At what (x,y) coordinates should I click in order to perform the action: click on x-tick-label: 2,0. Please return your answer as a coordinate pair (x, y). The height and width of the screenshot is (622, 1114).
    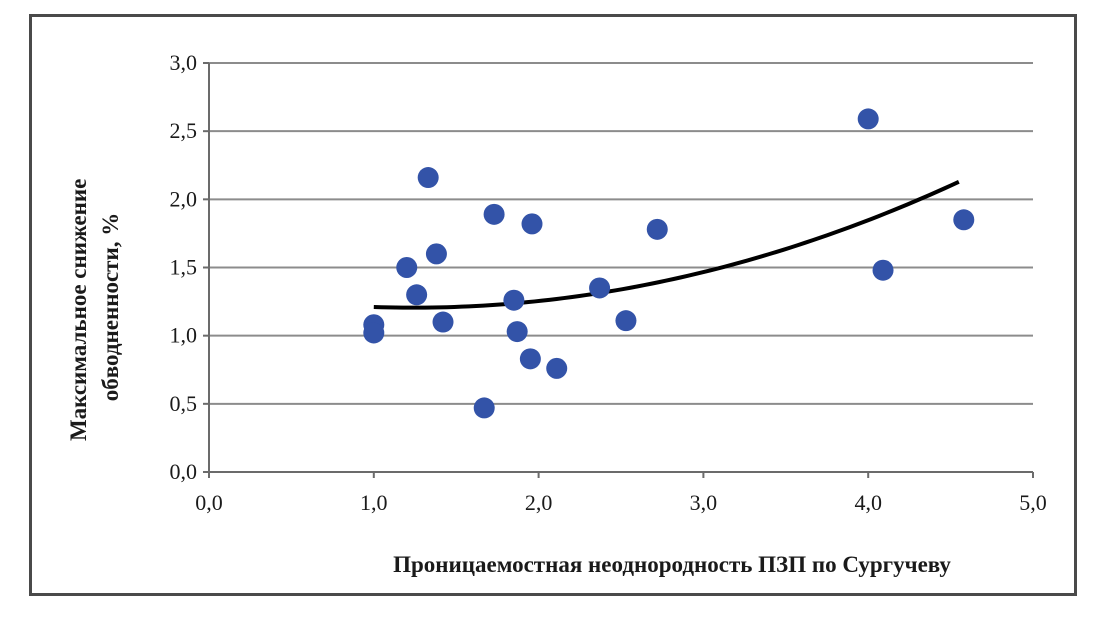
    Looking at the image, I should click on (539, 502).